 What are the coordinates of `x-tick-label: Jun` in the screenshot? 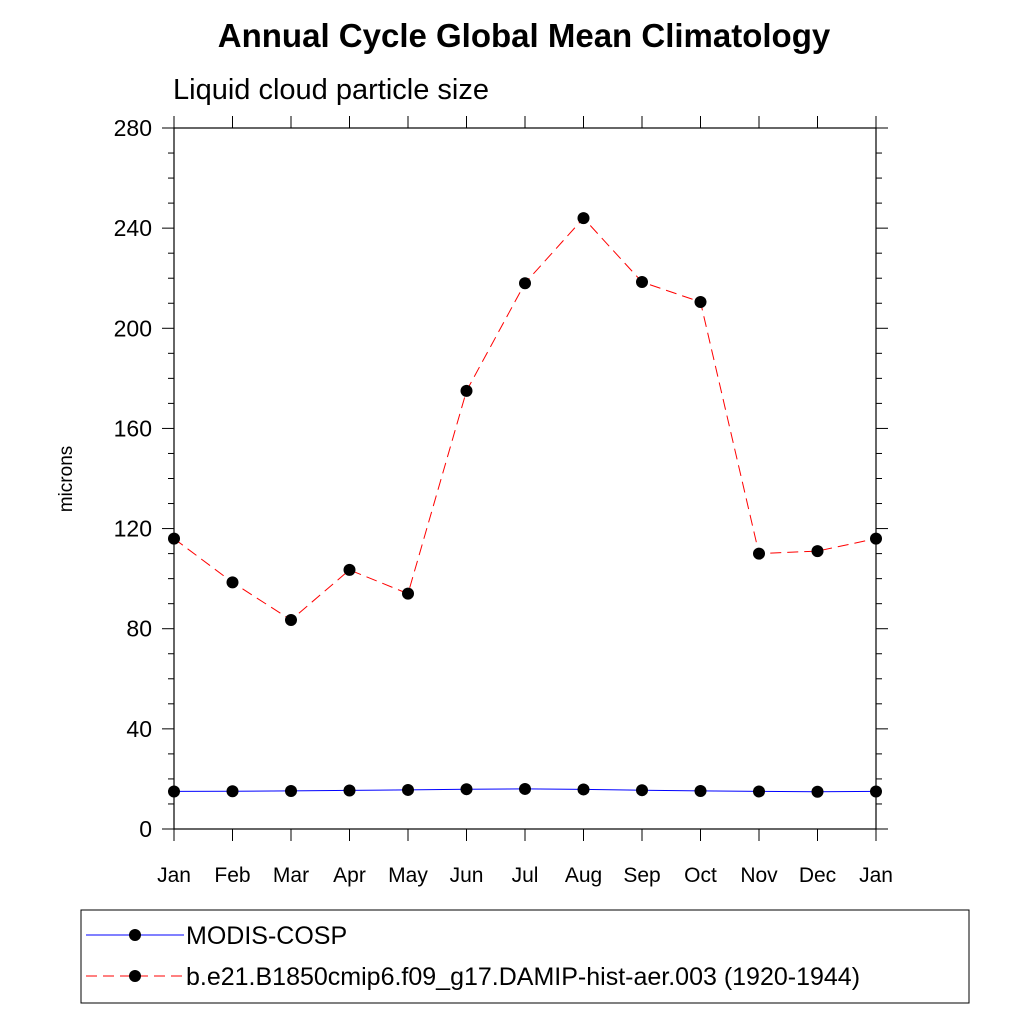 It's located at (467, 875).